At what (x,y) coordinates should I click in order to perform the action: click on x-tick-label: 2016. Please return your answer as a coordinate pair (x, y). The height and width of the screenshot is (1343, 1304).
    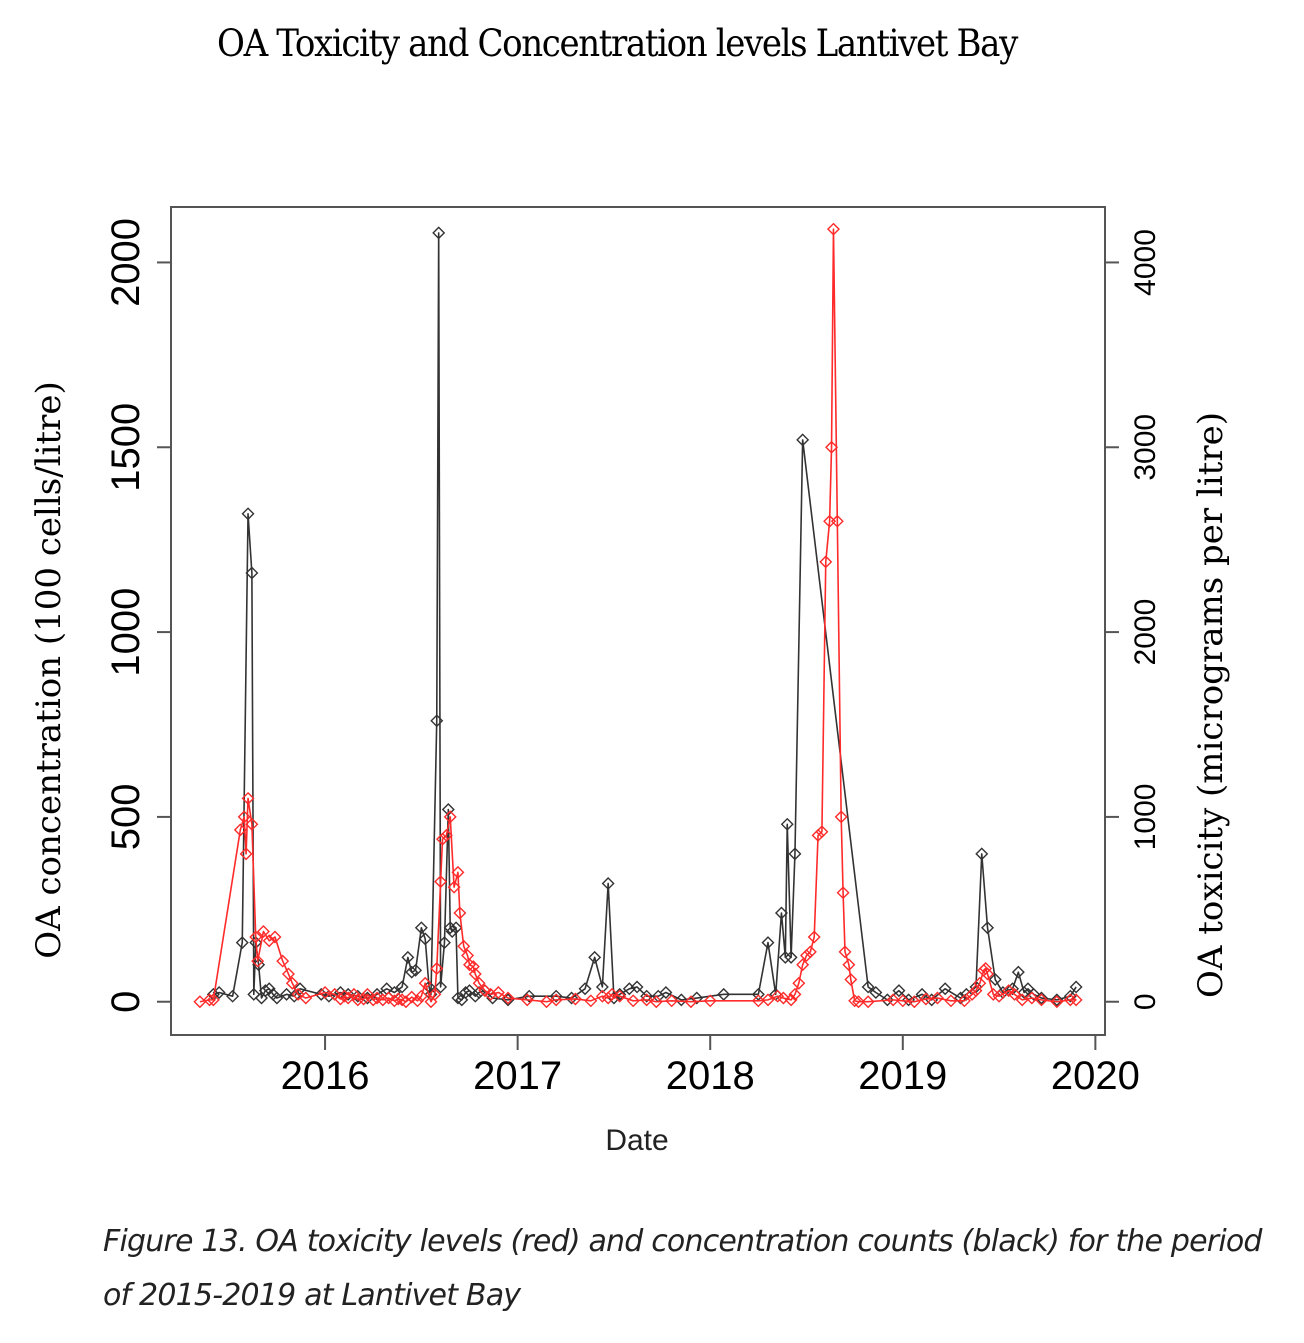
    Looking at the image, I should click on (325, 1076).